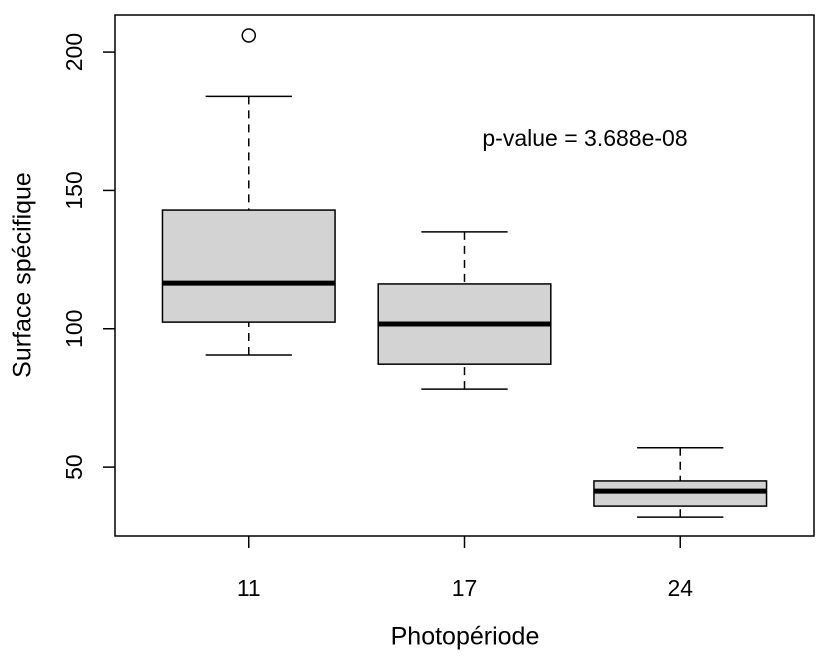  I want to click on y-tick-label: 50, so click(74, 467).